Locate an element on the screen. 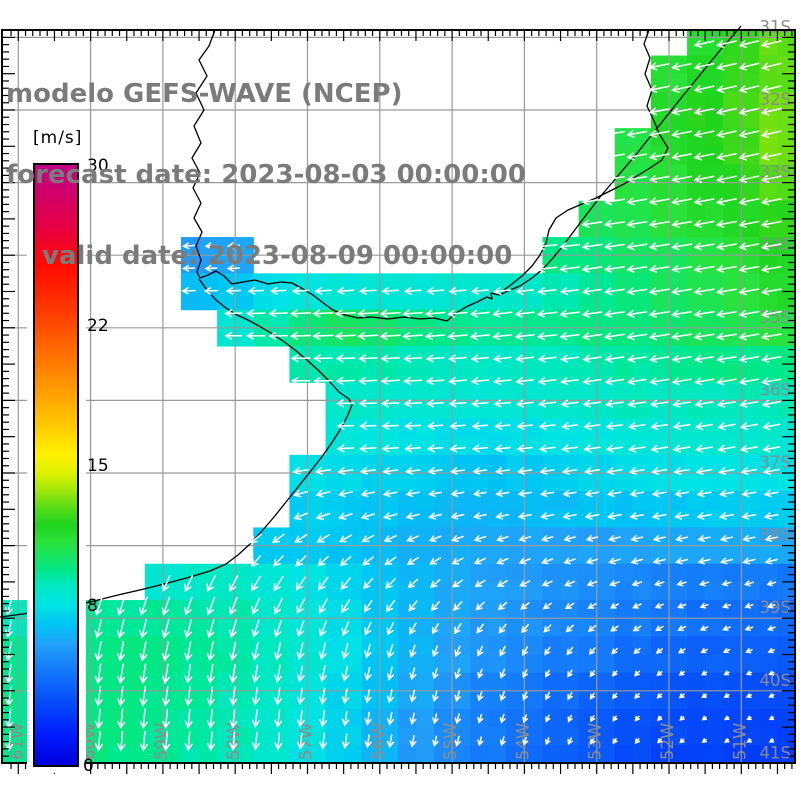  colorbar-tick-8: 8 is located at coordinates (92, 606).